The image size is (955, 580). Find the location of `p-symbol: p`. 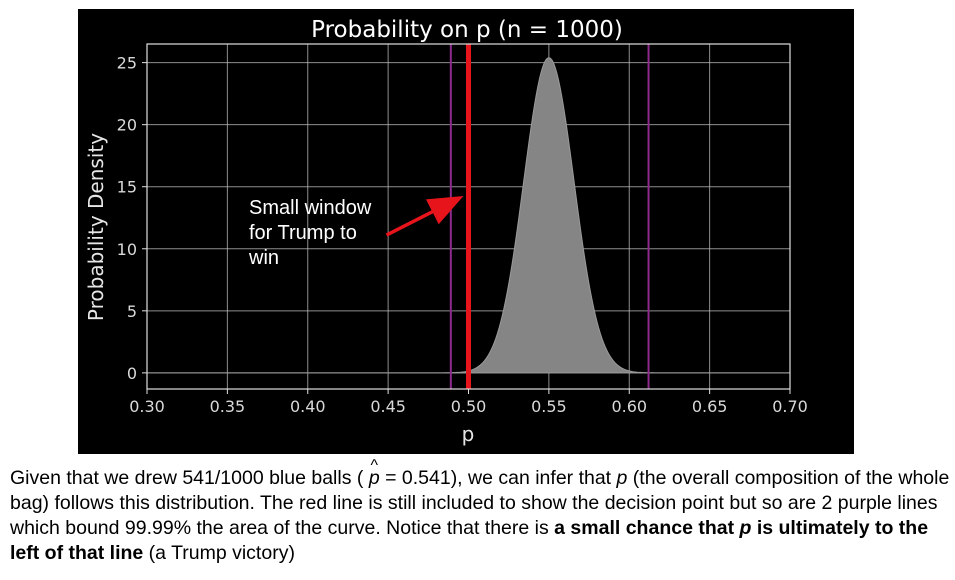

p-symbol: p is located at coordinates (622, 478).